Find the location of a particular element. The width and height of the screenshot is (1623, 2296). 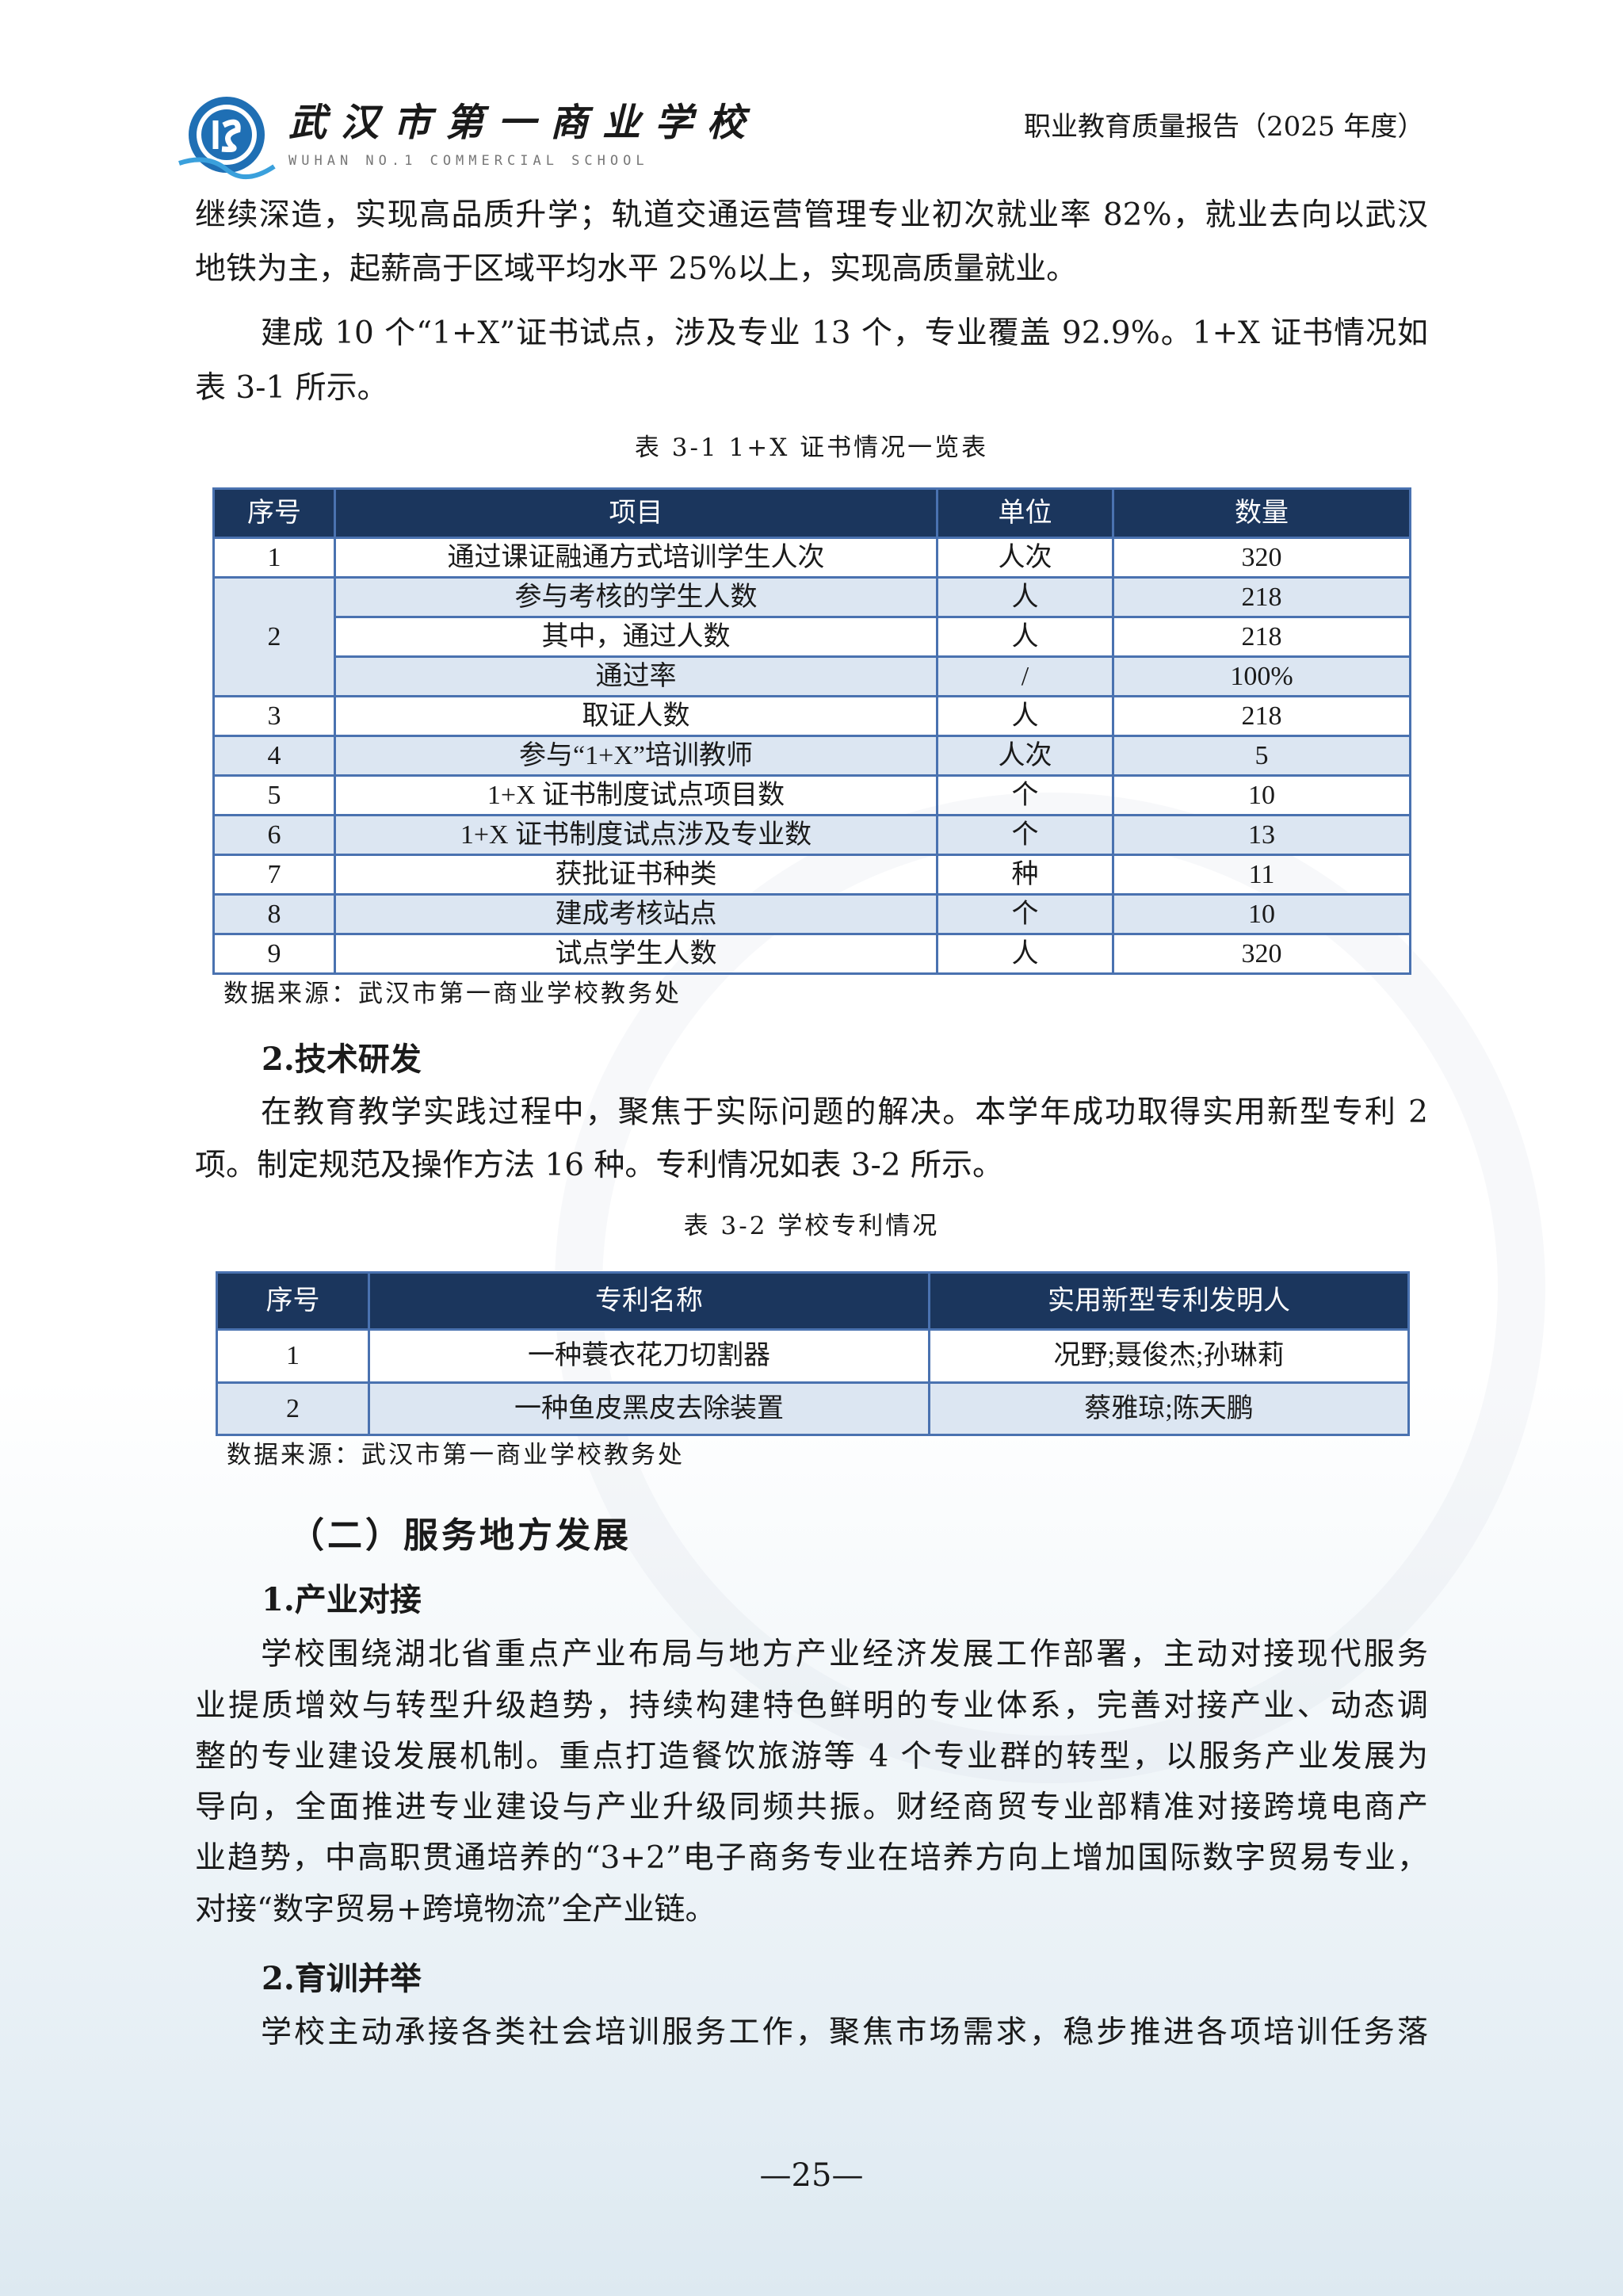

table-row: 5 1+X 证书制度试点项目数个 10 is located at coordinates (811, 795).